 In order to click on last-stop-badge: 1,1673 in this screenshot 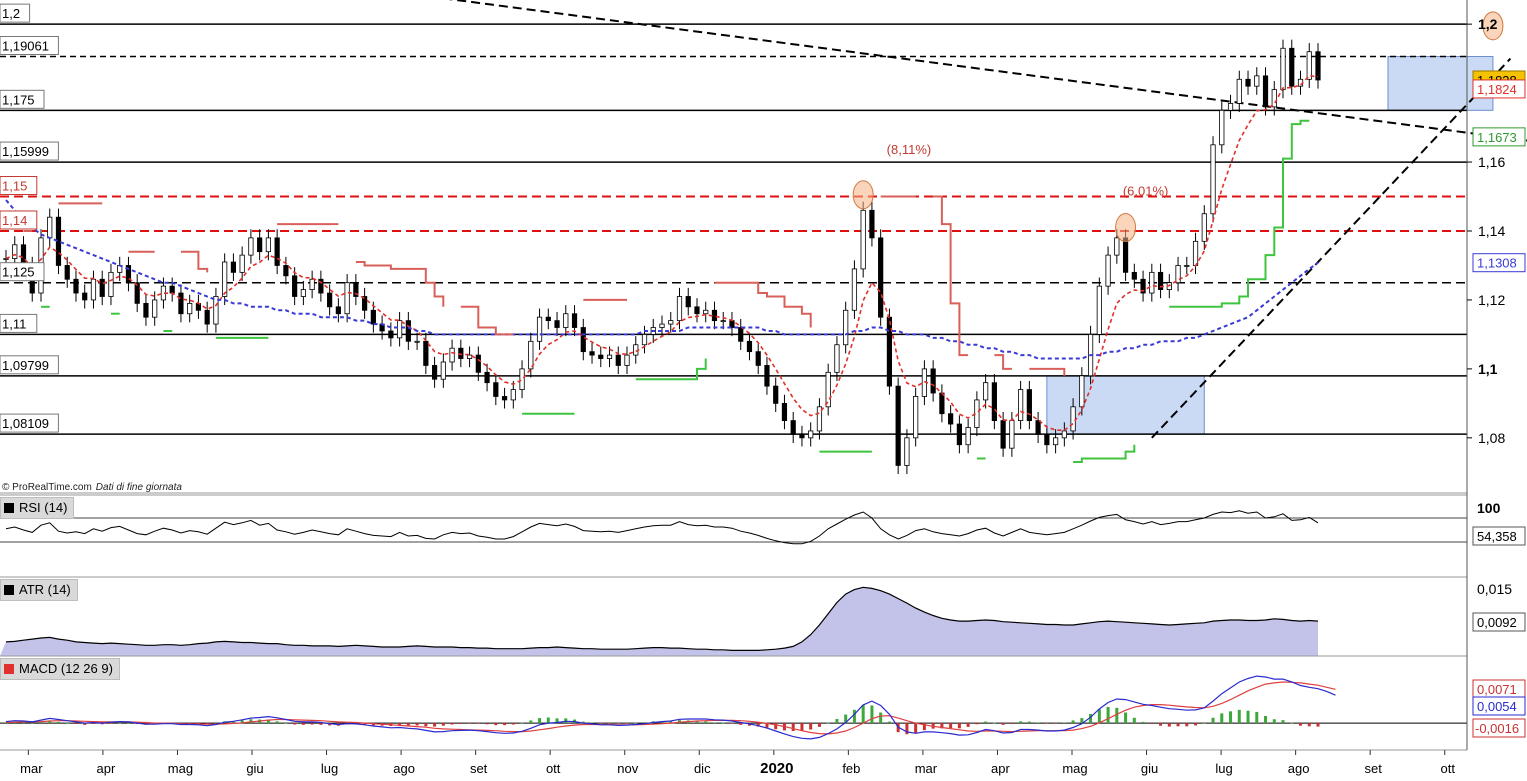, I will do `click(1497, 137)`.